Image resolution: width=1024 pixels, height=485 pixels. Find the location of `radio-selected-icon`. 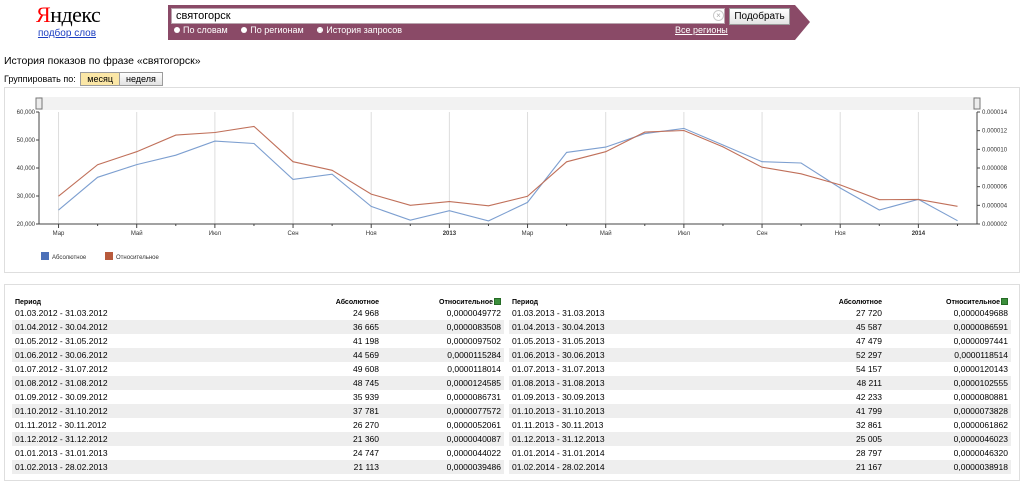

radio-selected-icon is located at coordinates (320, 30).